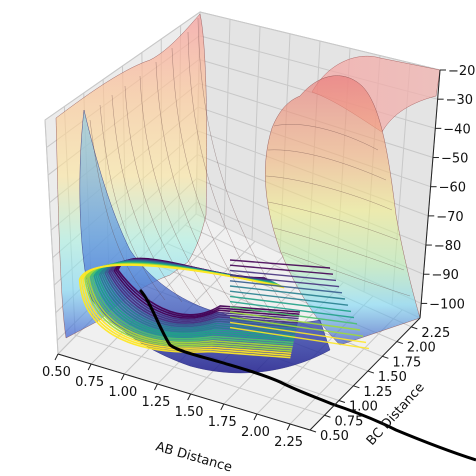 Image resolution: width=476 pixels, height=476 pixels. I want to click on z-tick-label: −50, so click(454, 159).